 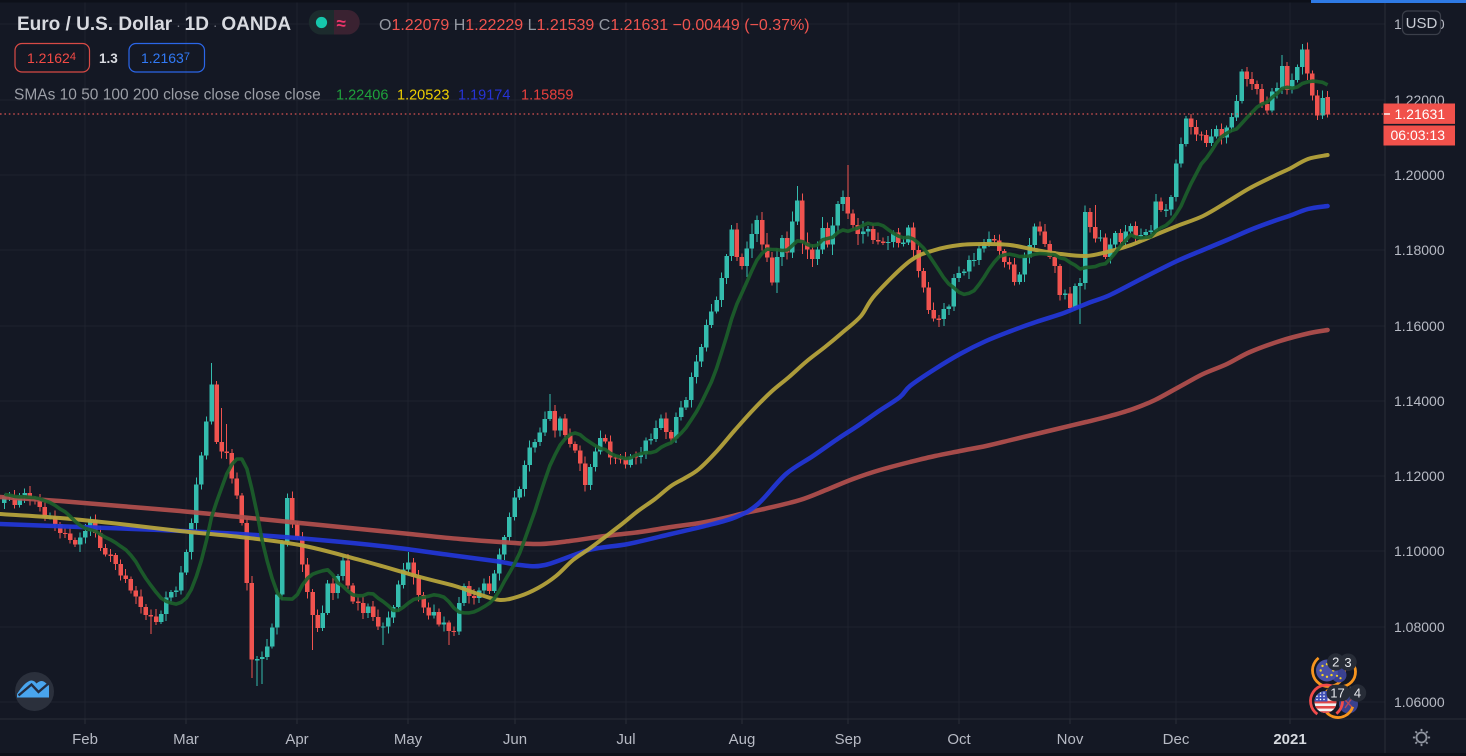 What do you see at coordinates (85, 739) in the screenshot?
I see `svg-text: Feb` at bounding box center [85, 739].